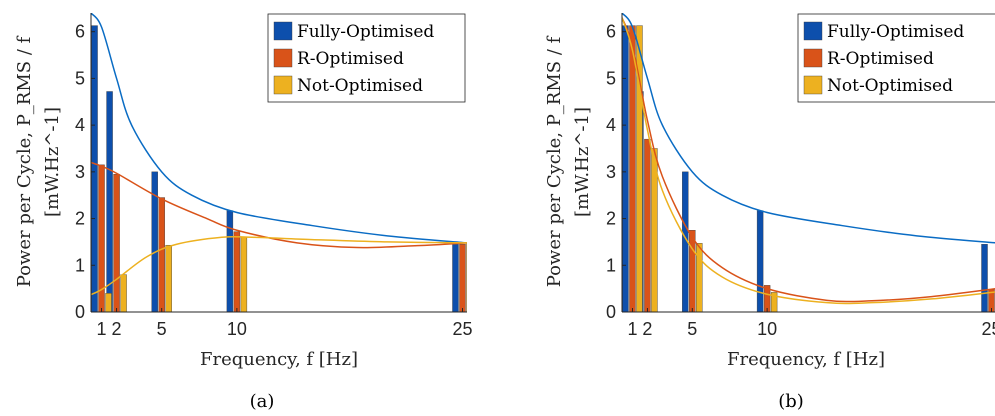 The image size is (995, 416). I want to click on caption-b: (b), so click(791, 401).